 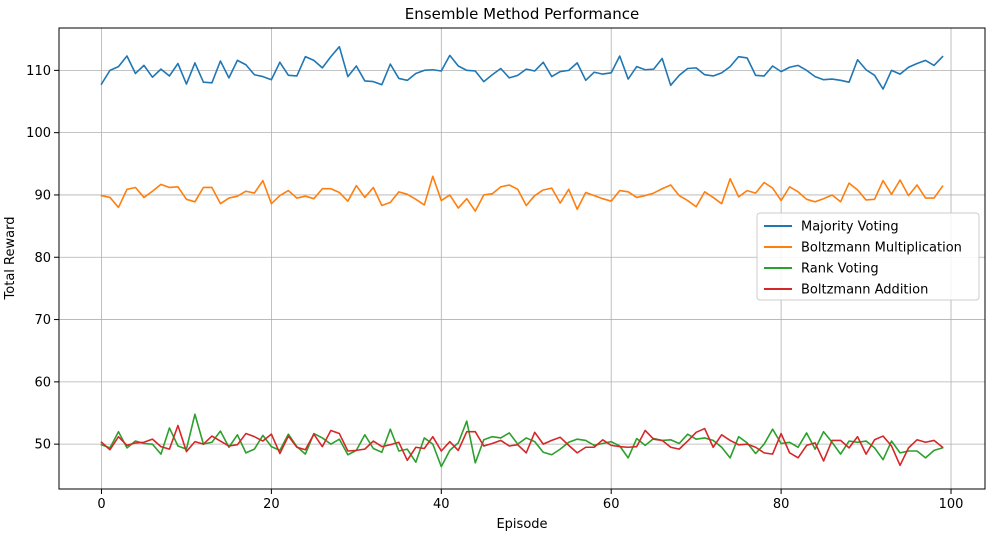 I want to click on x-tick-label: 0, so click(x=101, y=504).